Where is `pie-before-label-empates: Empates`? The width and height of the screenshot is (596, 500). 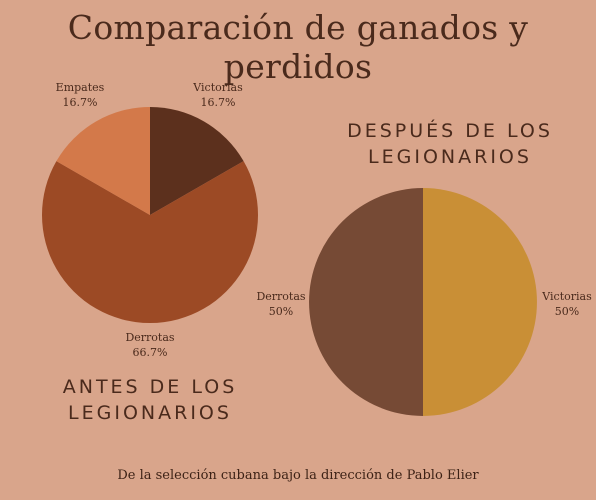
pie-before-label-empates: Empates is located at coordinates (80, 87).